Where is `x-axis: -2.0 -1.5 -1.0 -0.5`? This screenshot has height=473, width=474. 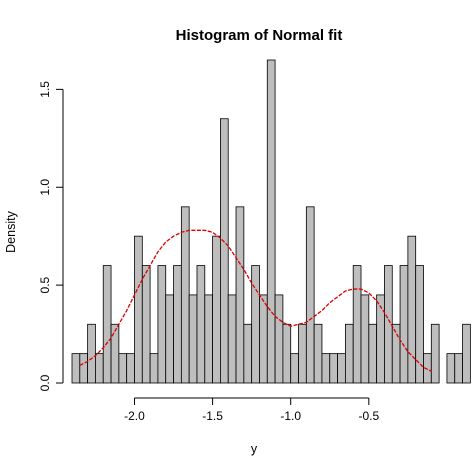 x-axis: -2.0 -1.5 -1.0 -0.5 is located at coordinates (251, 410).